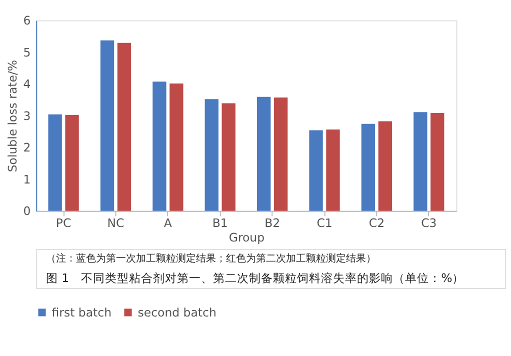 This screenshot has width=511, height=356. Describe the element at coordinates (220, 223) in the screenshot. I see `x-tick-label: B1` at that location.